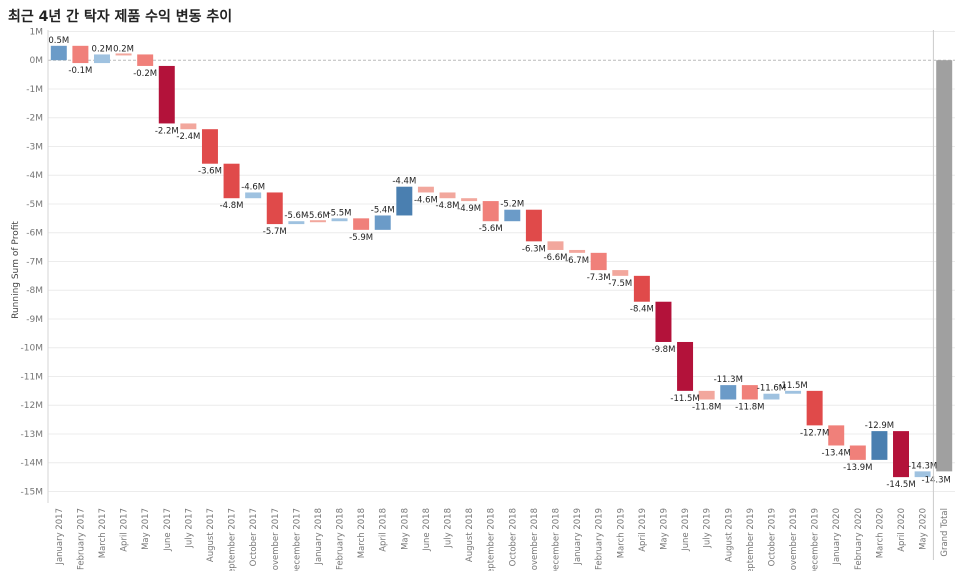  What do you see at coordinates (81, 539) in the screenshot?
I see `x-tick-label: February 2017` at bounding box center [81, 539].